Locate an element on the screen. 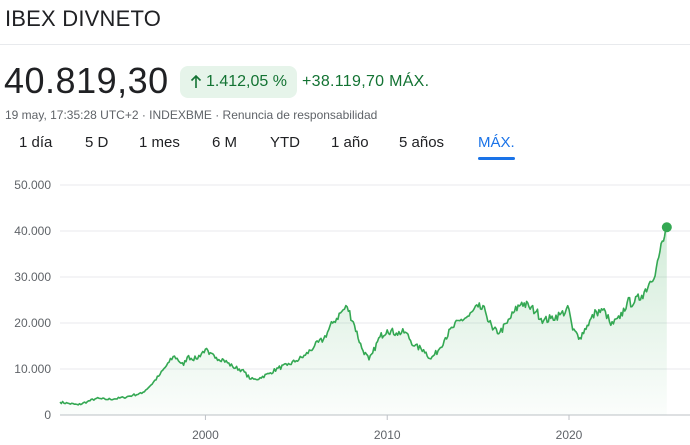 Image resolution: width=690 pixels, height=445 pixels. tab-1-dia: 1 día is located at coordinates (36, 142).